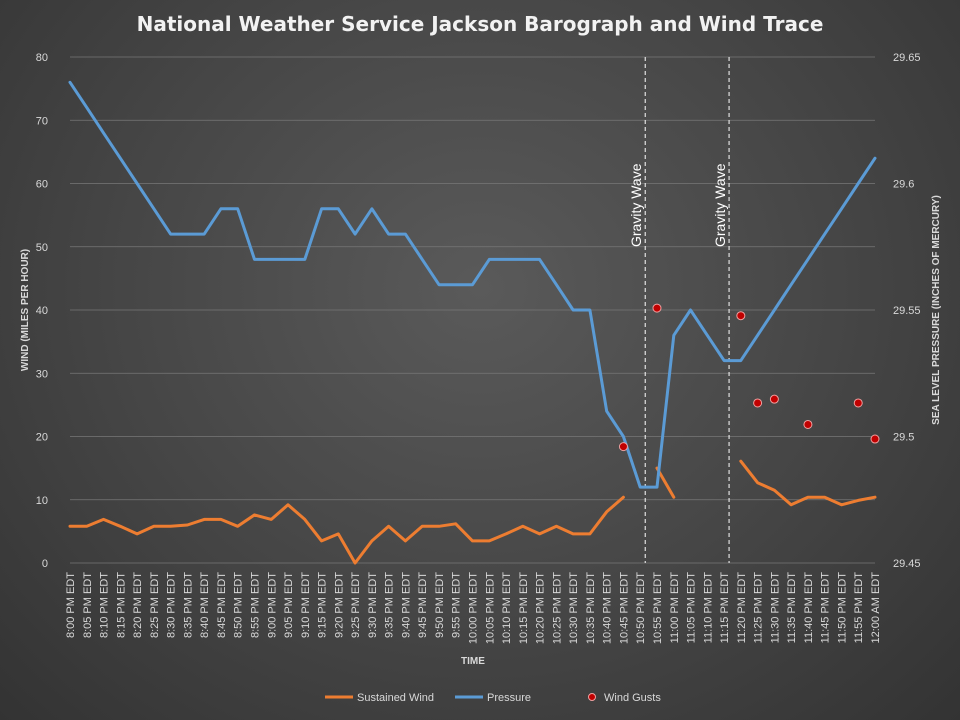 The height and width of the screenshot is (720, 960). Describe the element at coordinates (907, 58) in the screenshot. I see `y-right-tick-label: 29.65` at that location.